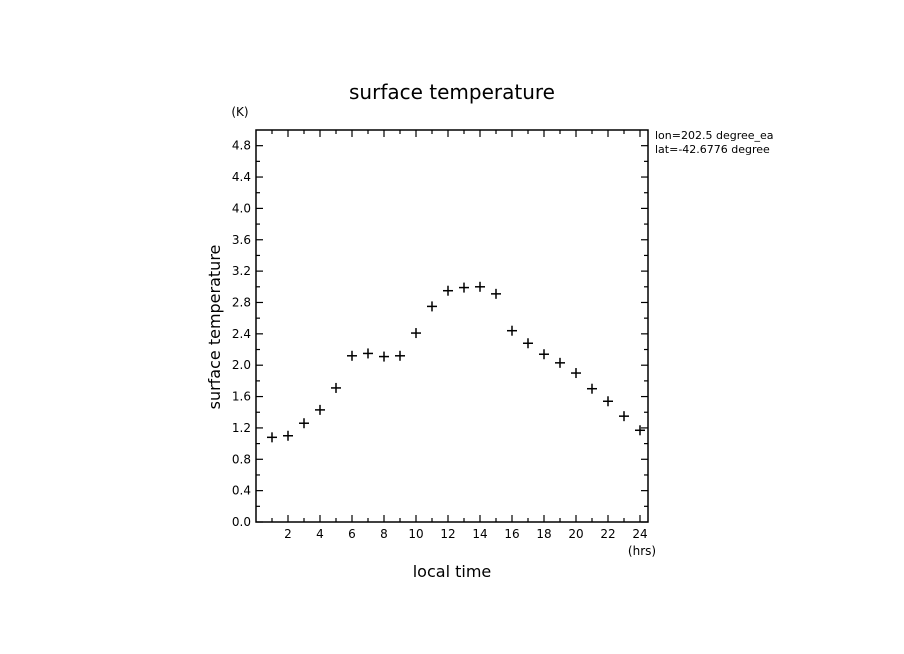 The height and width of the screenshot is (654, 904). I want to click on x-tick-label: 10, so click(415, 534).